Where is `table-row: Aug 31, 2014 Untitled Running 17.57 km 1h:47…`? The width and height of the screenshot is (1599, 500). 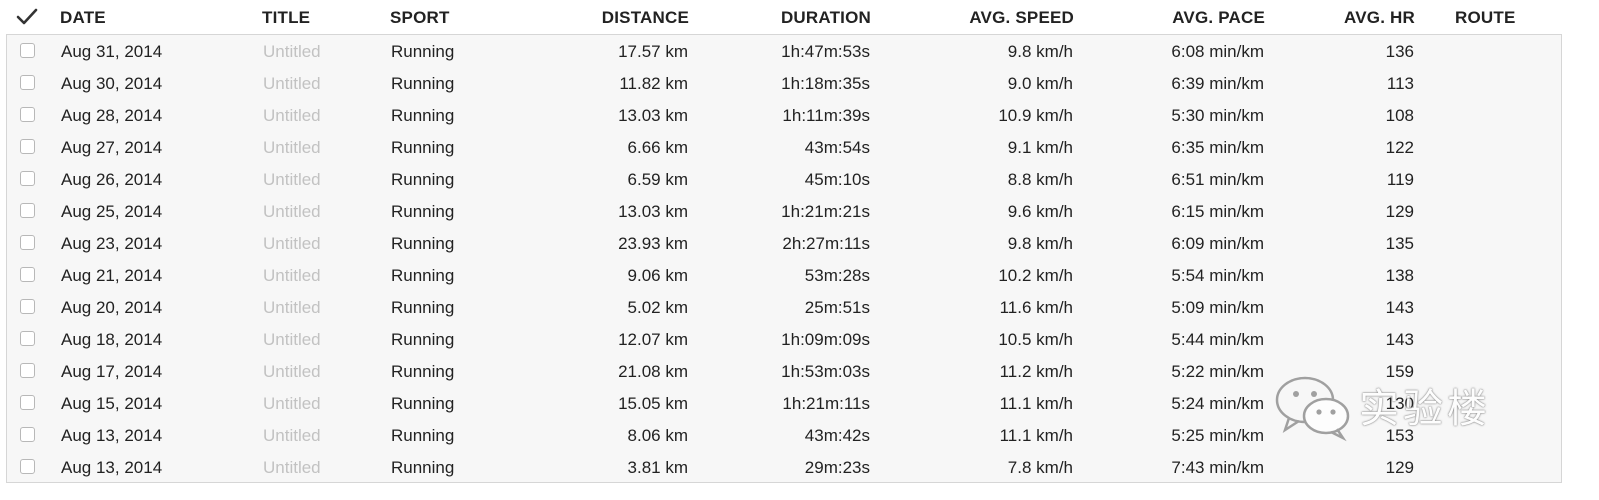
table-row: Aug 31, 2014 Untitled Running 17.57 km 1h:47… is located at coordinates (784, 51).